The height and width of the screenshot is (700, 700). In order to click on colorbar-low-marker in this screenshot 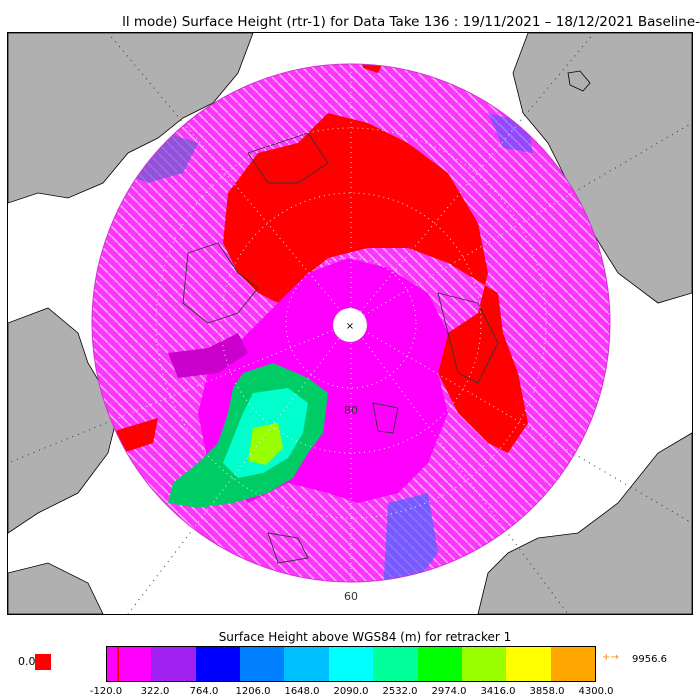, I will do `click(118, 664)`.